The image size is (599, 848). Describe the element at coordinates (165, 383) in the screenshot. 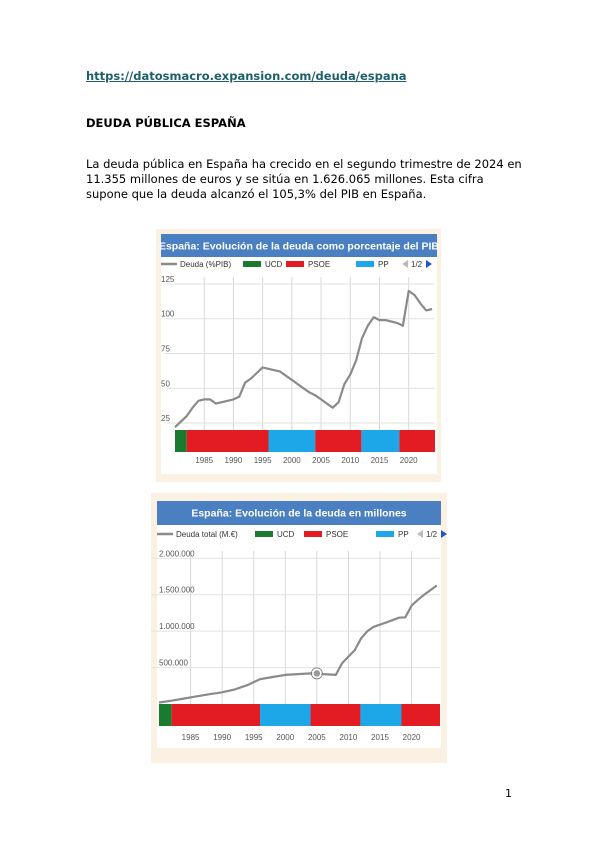

I see `y-tick-label: 50` at that location.